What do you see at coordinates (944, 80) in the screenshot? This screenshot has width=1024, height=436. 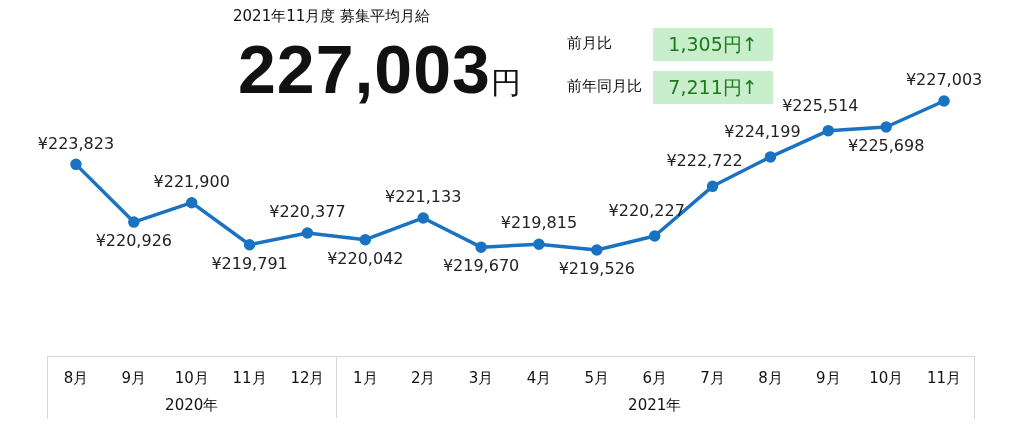 I see `data-label: ¥227,003` at bounding box center [944, 80].